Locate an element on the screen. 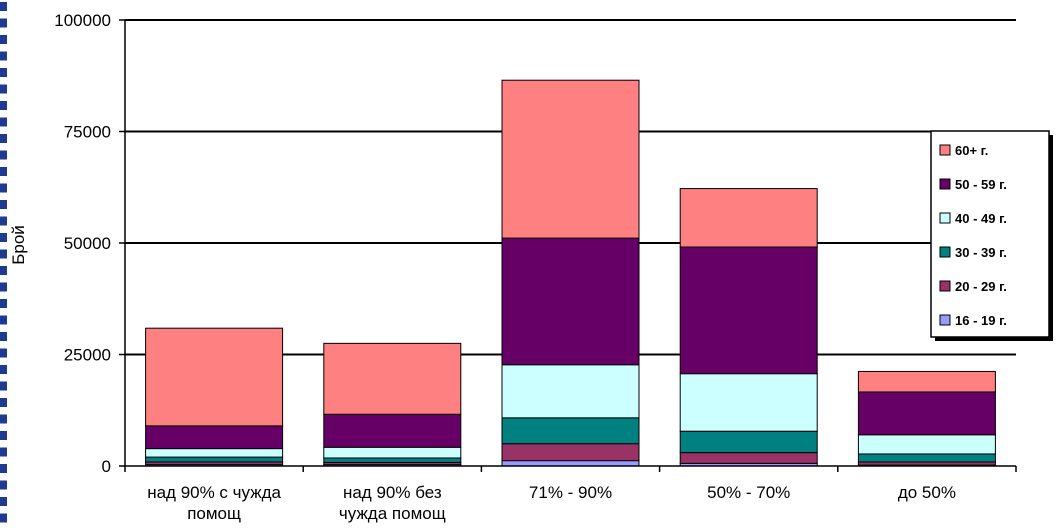  x-category-label: до 50% is located at coordinates (927, 492).